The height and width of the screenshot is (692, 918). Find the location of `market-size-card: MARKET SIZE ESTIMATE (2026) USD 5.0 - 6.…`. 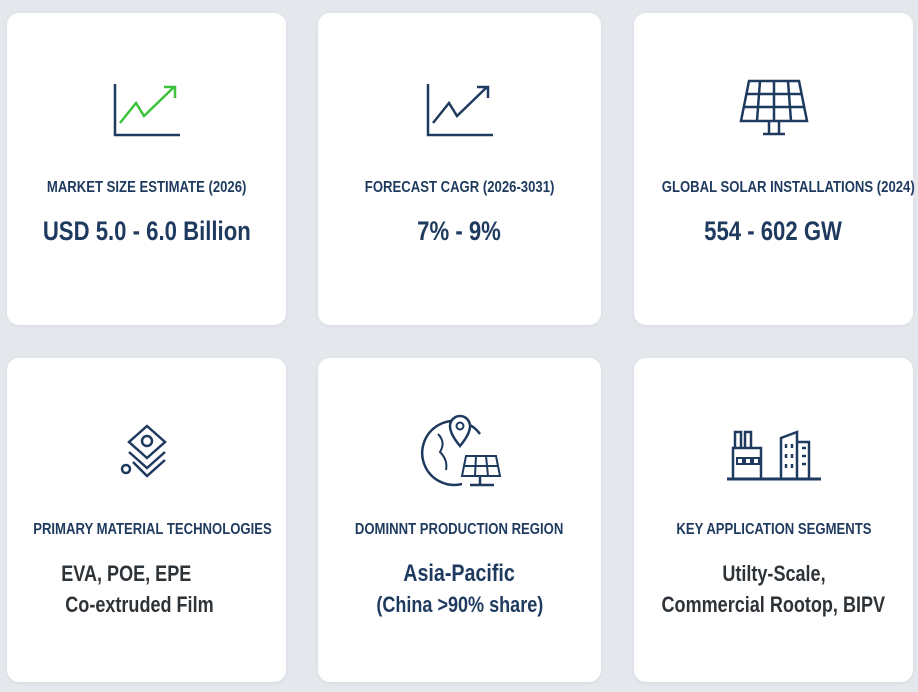

market-size-card: MARKET SIZE ESTIMATE (2026) USD 5.0 - 6.… is located at coordinates (146, 169).